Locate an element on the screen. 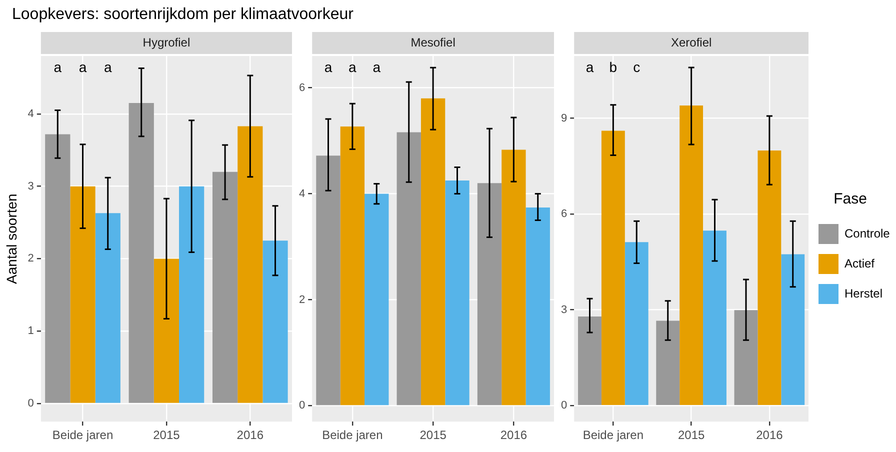 Image resolution: width=896 pixels, height=452 pixels. y-tick-label: 9 is located at coordinates (564, 118).